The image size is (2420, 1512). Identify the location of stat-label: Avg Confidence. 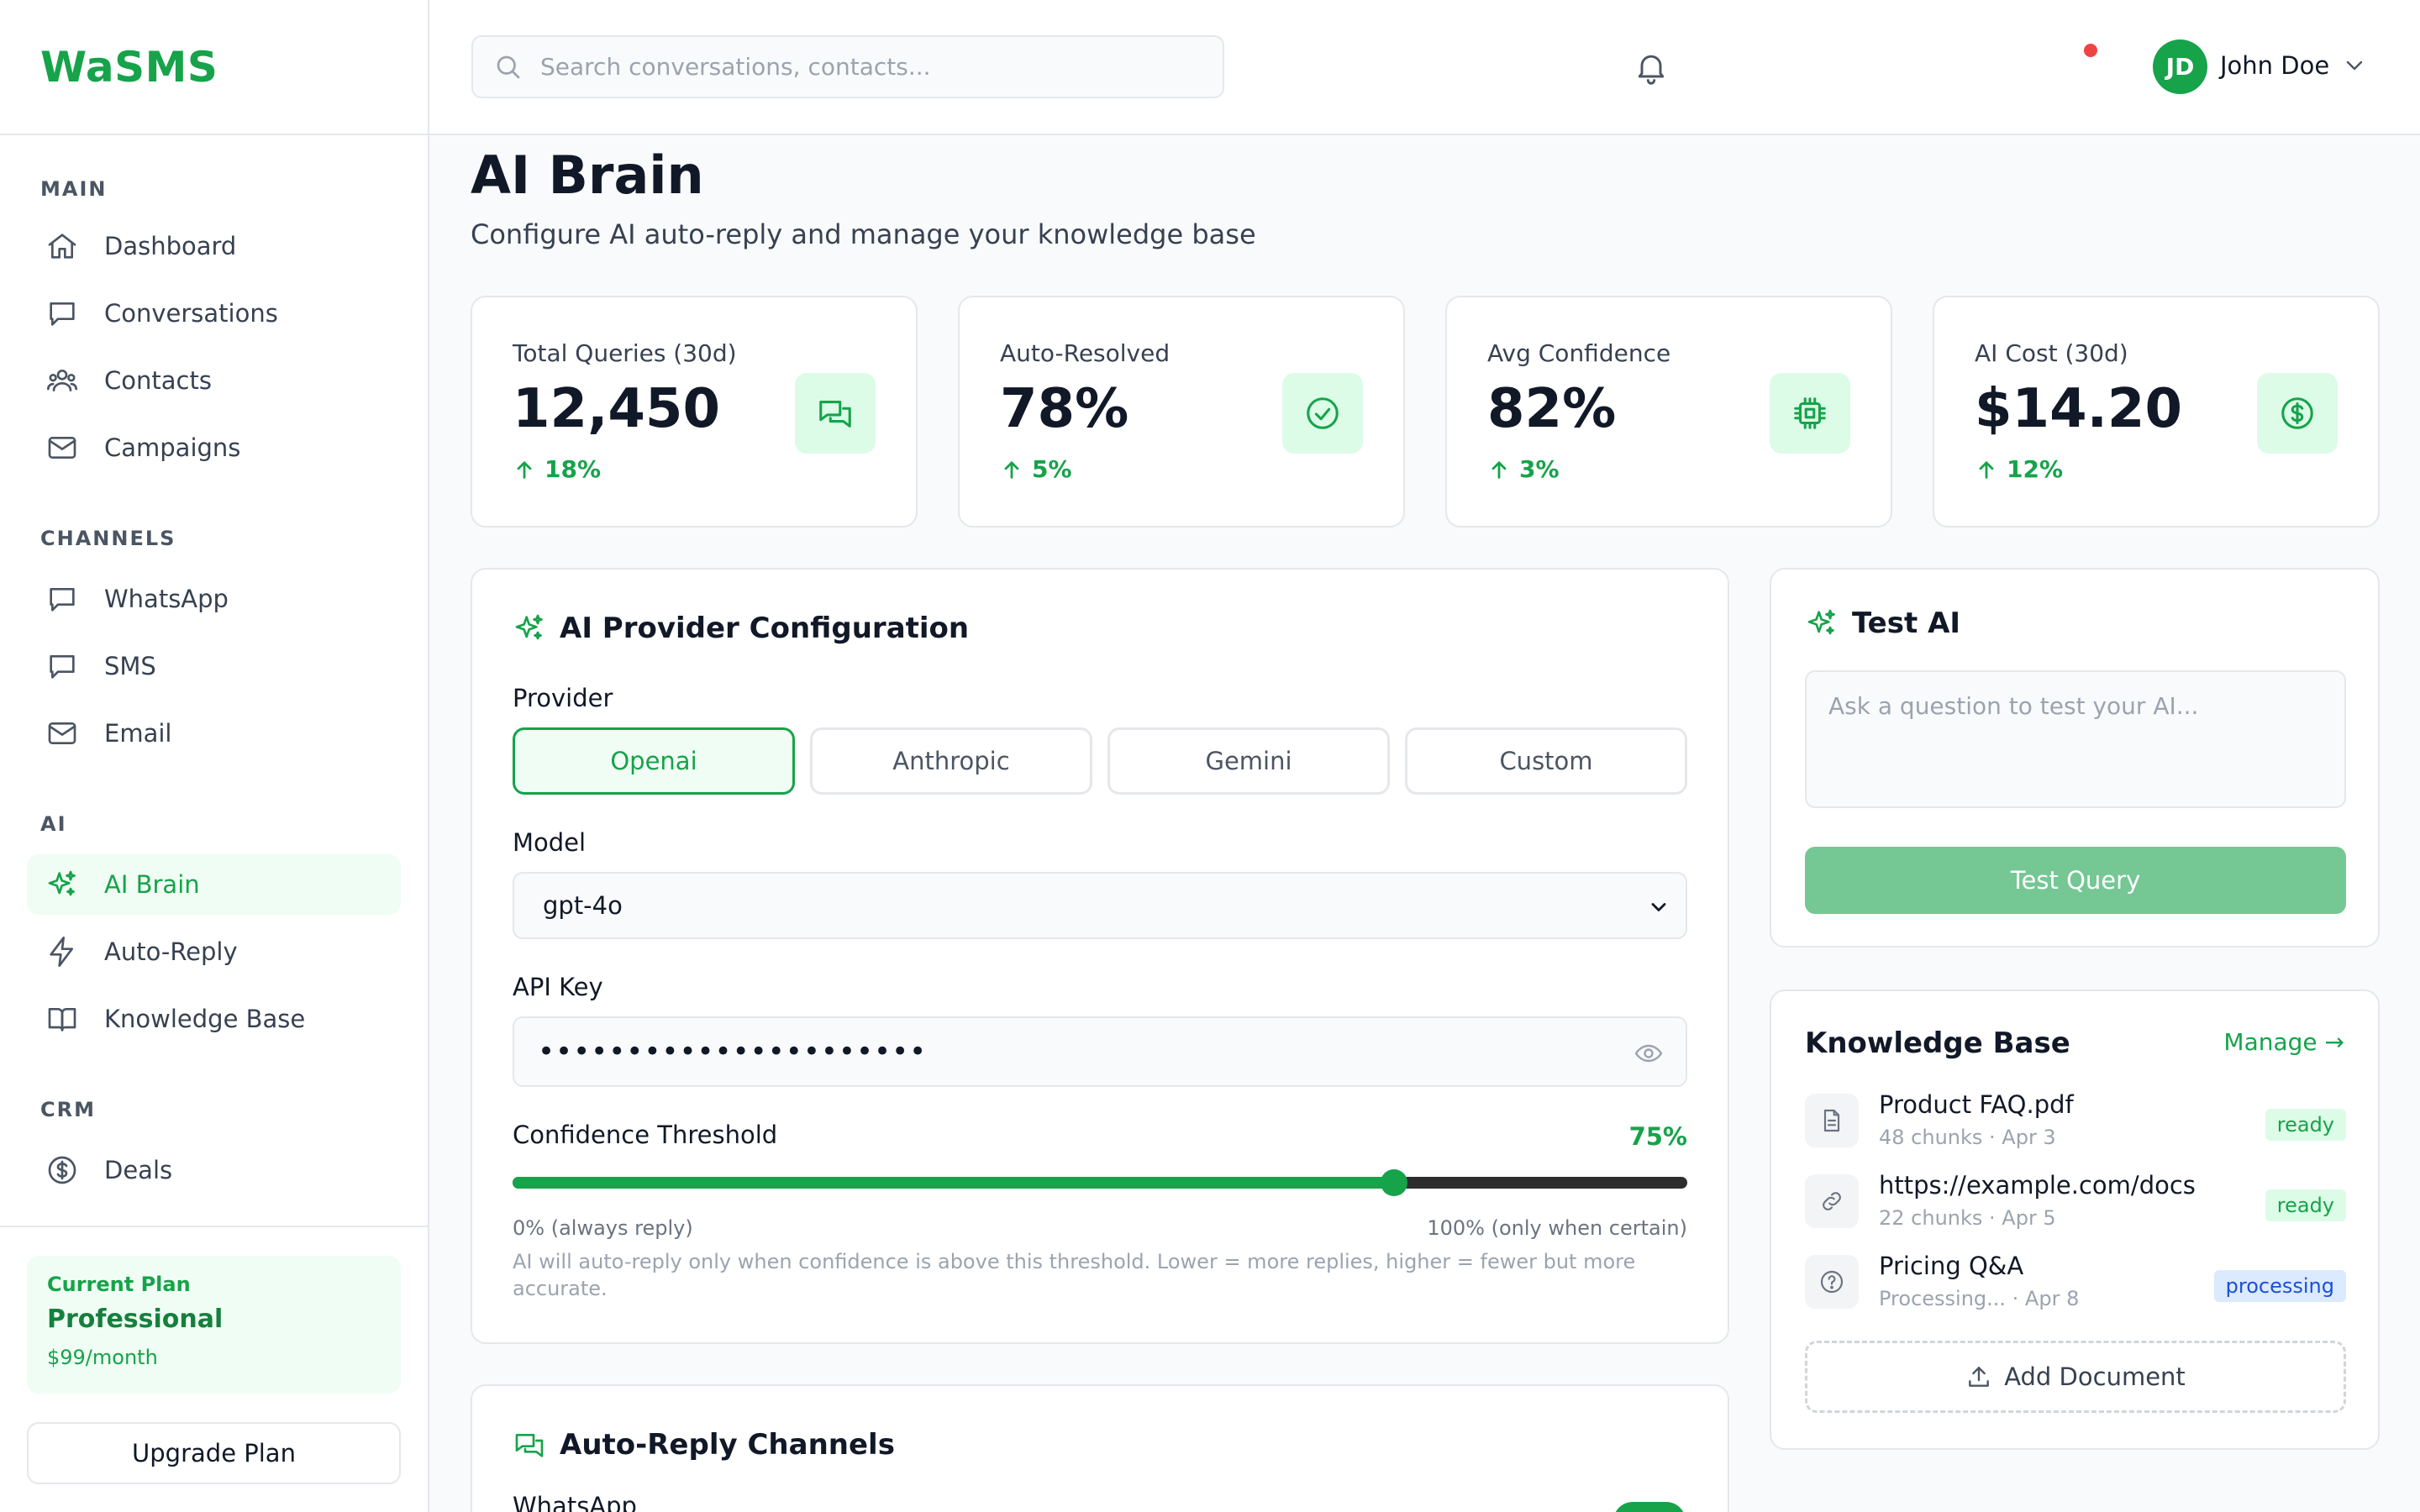
(1579, 353).